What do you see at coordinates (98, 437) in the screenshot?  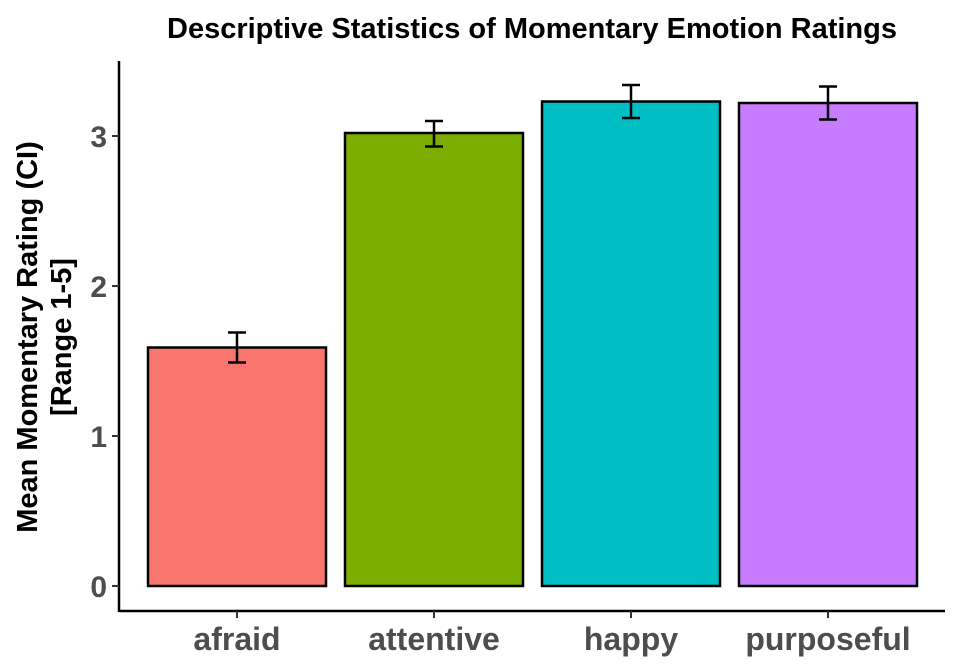 I see `y-tick-label: 1` at bounding box center [98, 437].